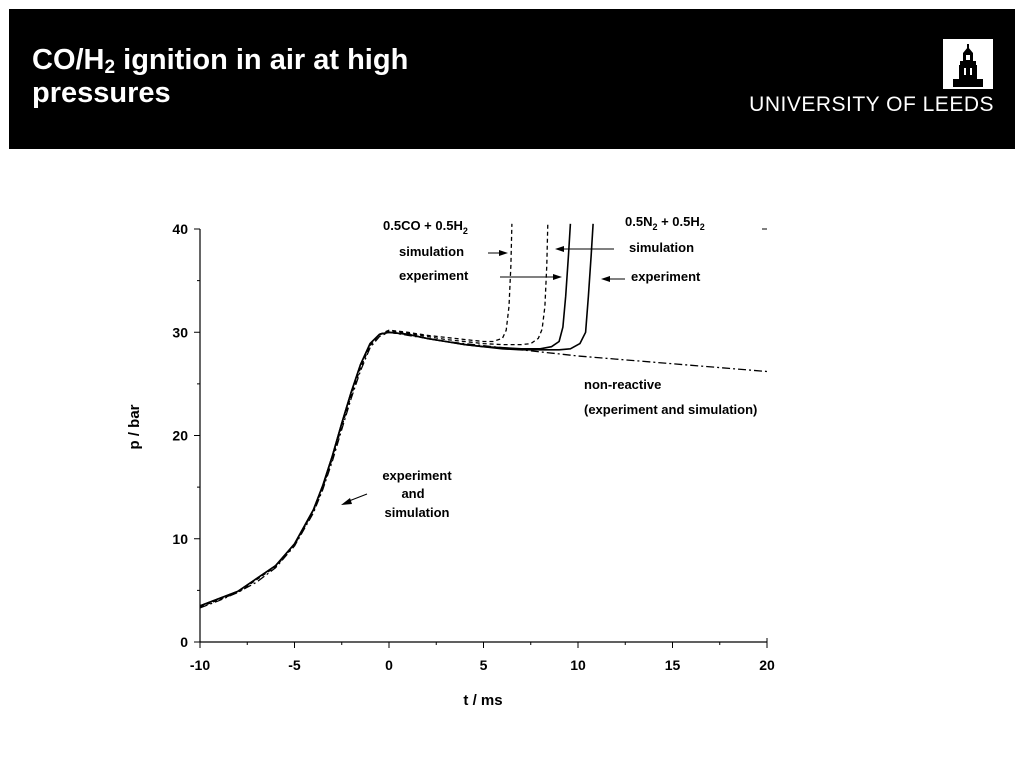  Describe the element at coordinates (465, 231) in the screenshot. I see `co-mixture-sub: 2` at that location.